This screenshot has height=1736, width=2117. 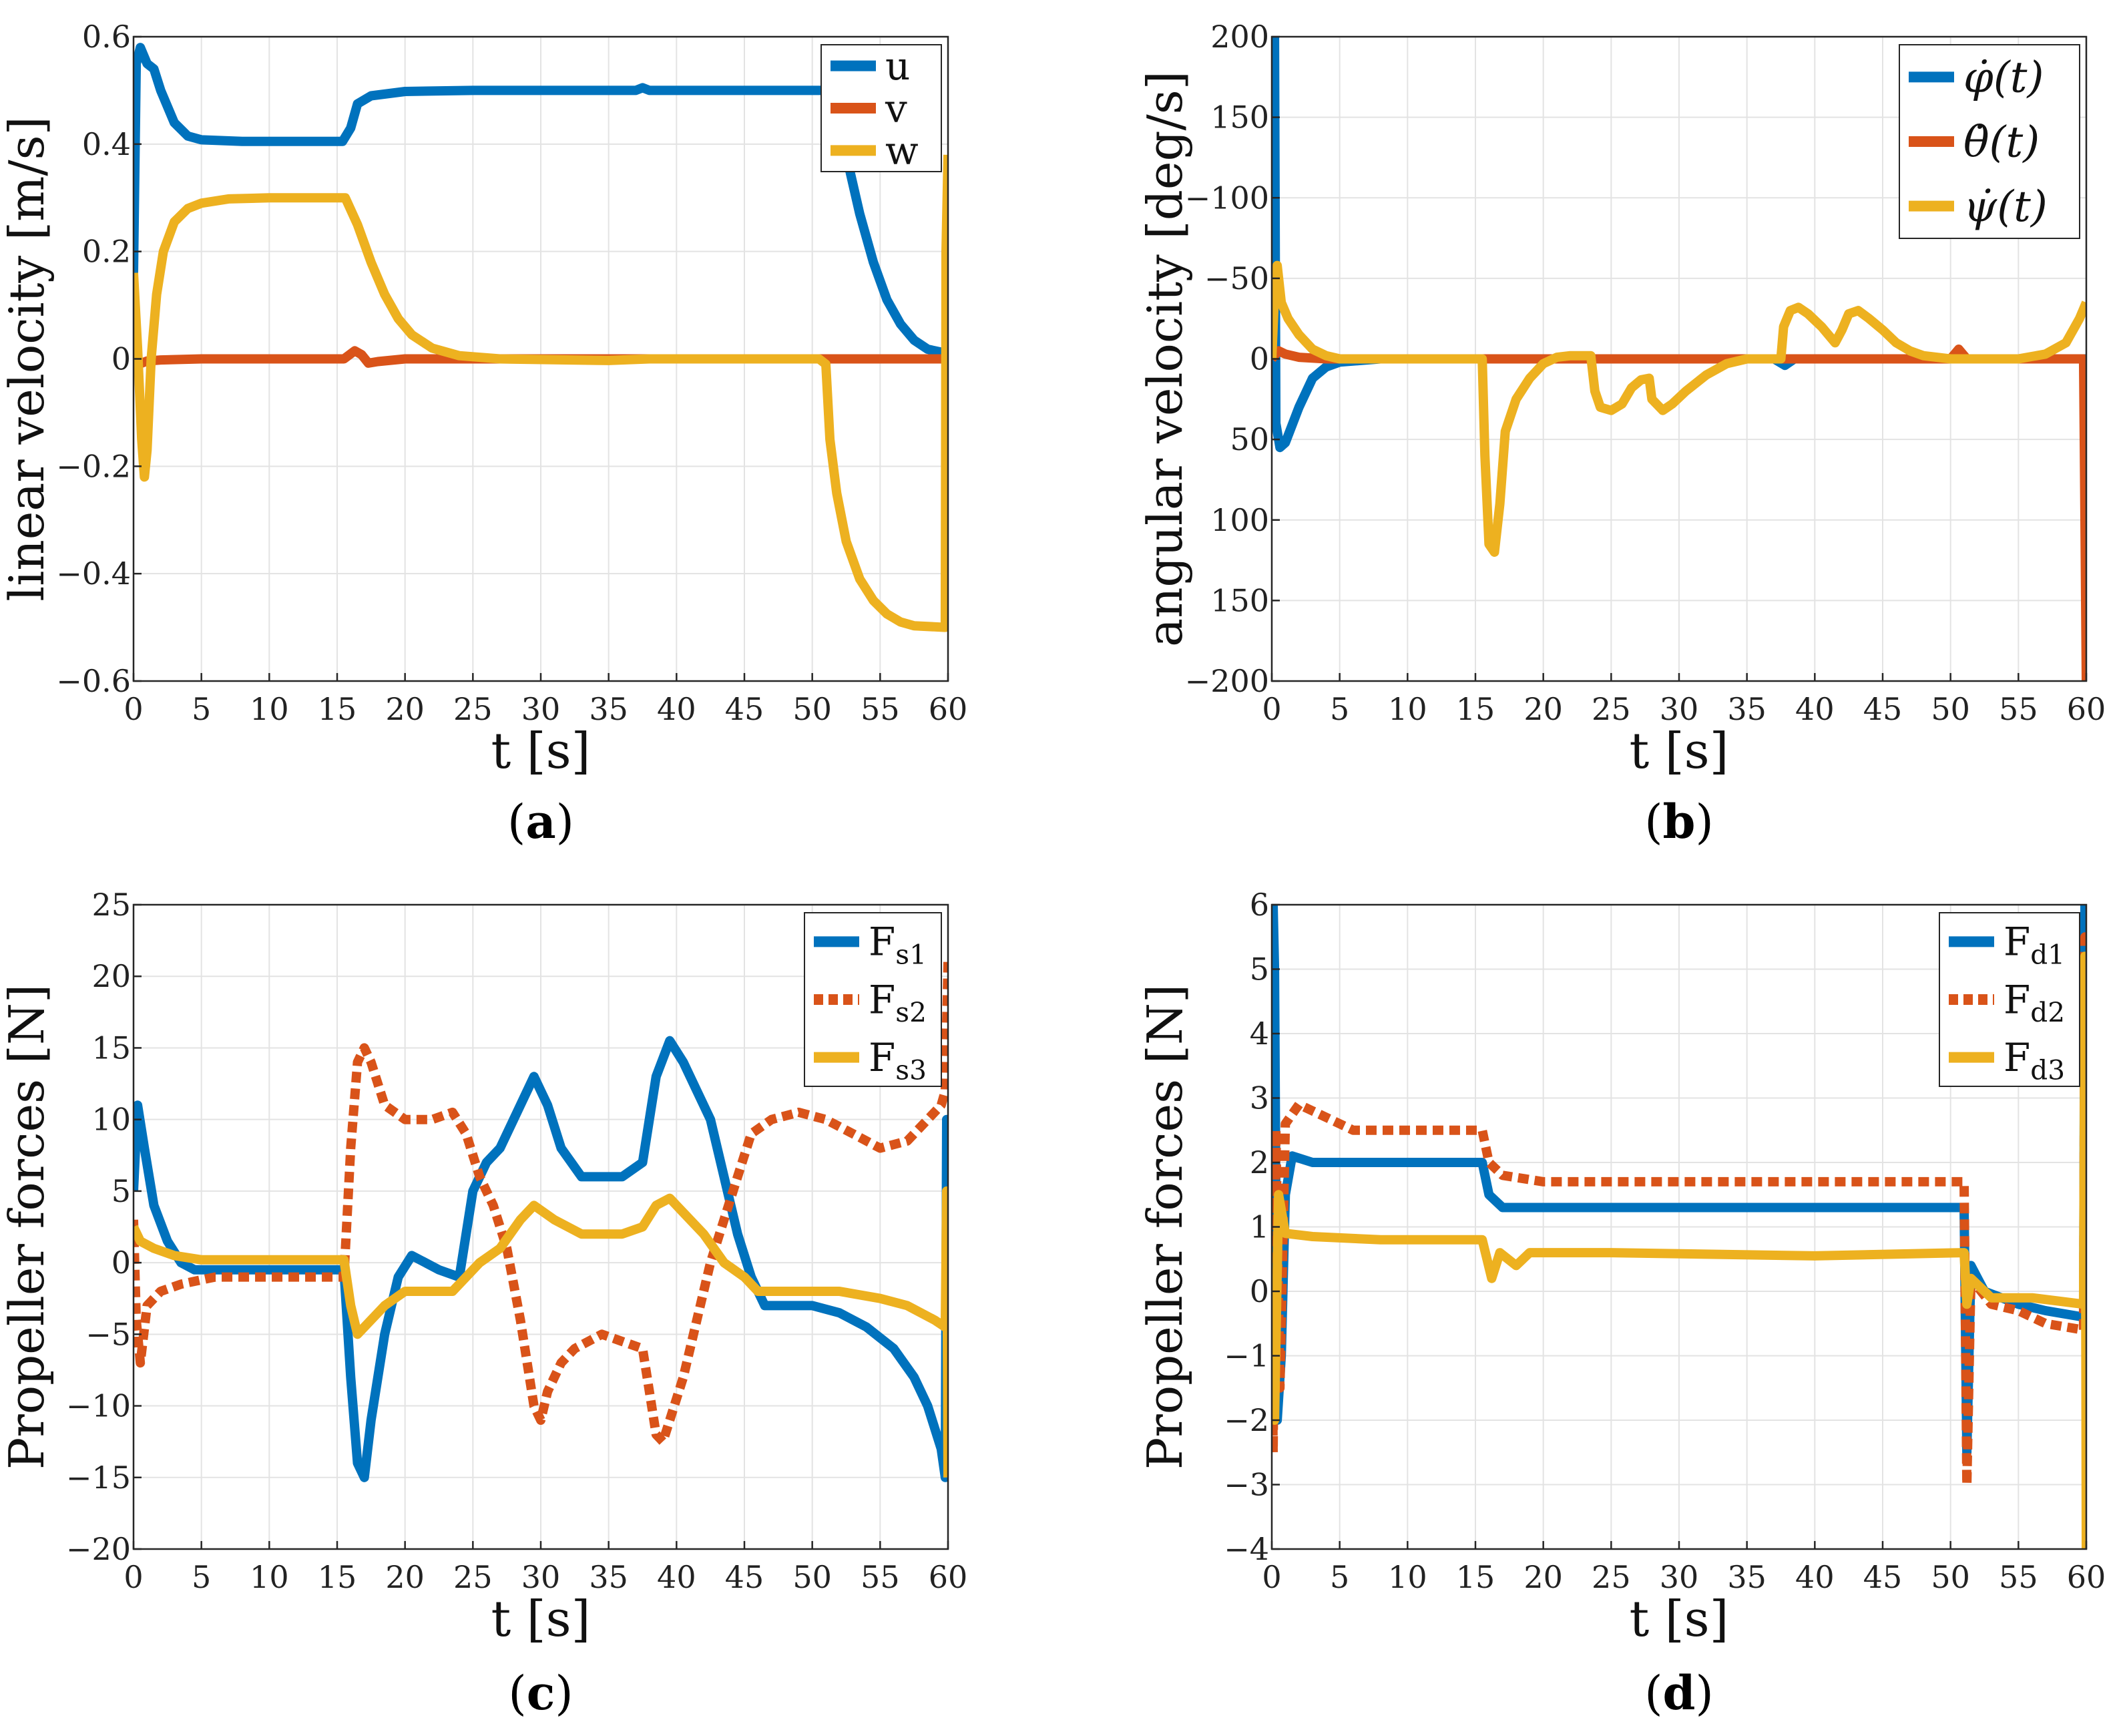 What do you see at coordinates (1239, 37) in the screenshot?
I see `ytick-label-b-8: 200` at bounding box center [1239, 37].